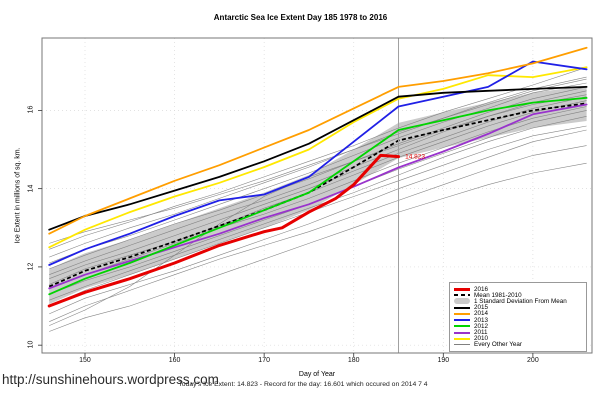 The height and width of the screenshot is (400, 601). I want to click on legend-label: 2014, so click(481, 314).